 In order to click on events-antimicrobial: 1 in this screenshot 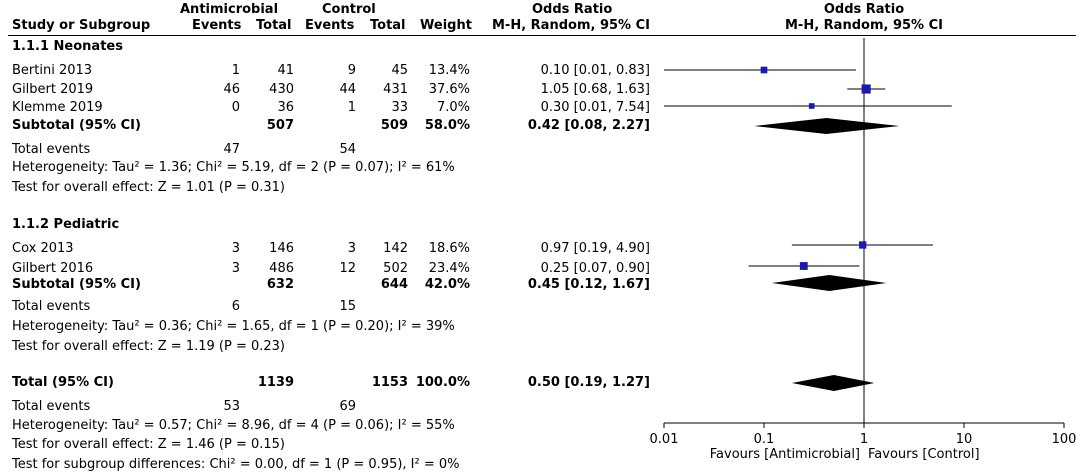, I will do `click(235, 70)`.